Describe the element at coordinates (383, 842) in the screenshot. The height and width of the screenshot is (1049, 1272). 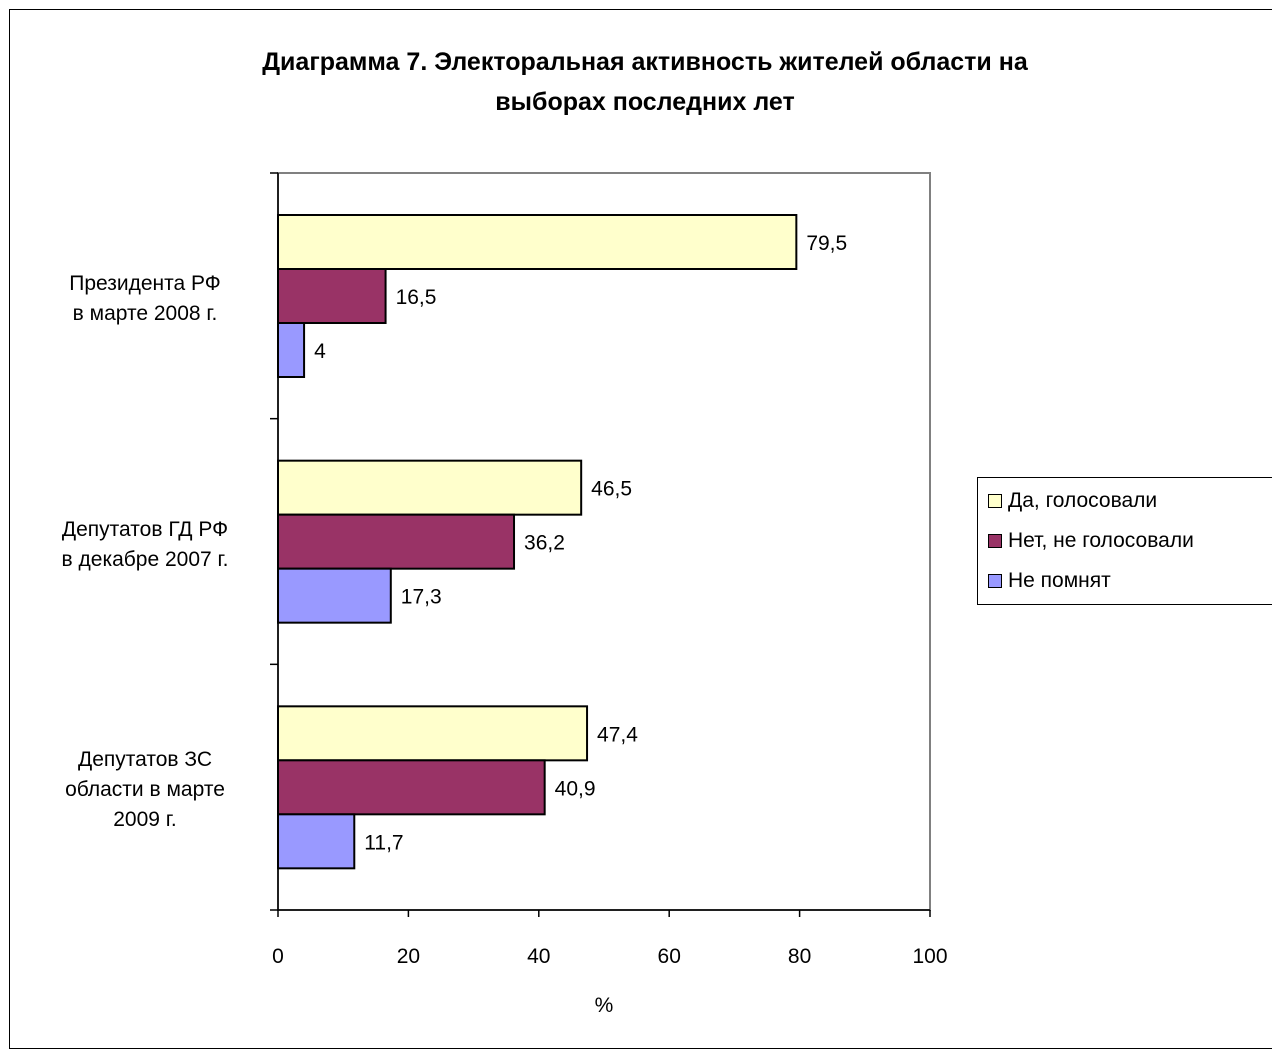
I see `data-label-dont-remember-cat-3: 11,7` at that location.